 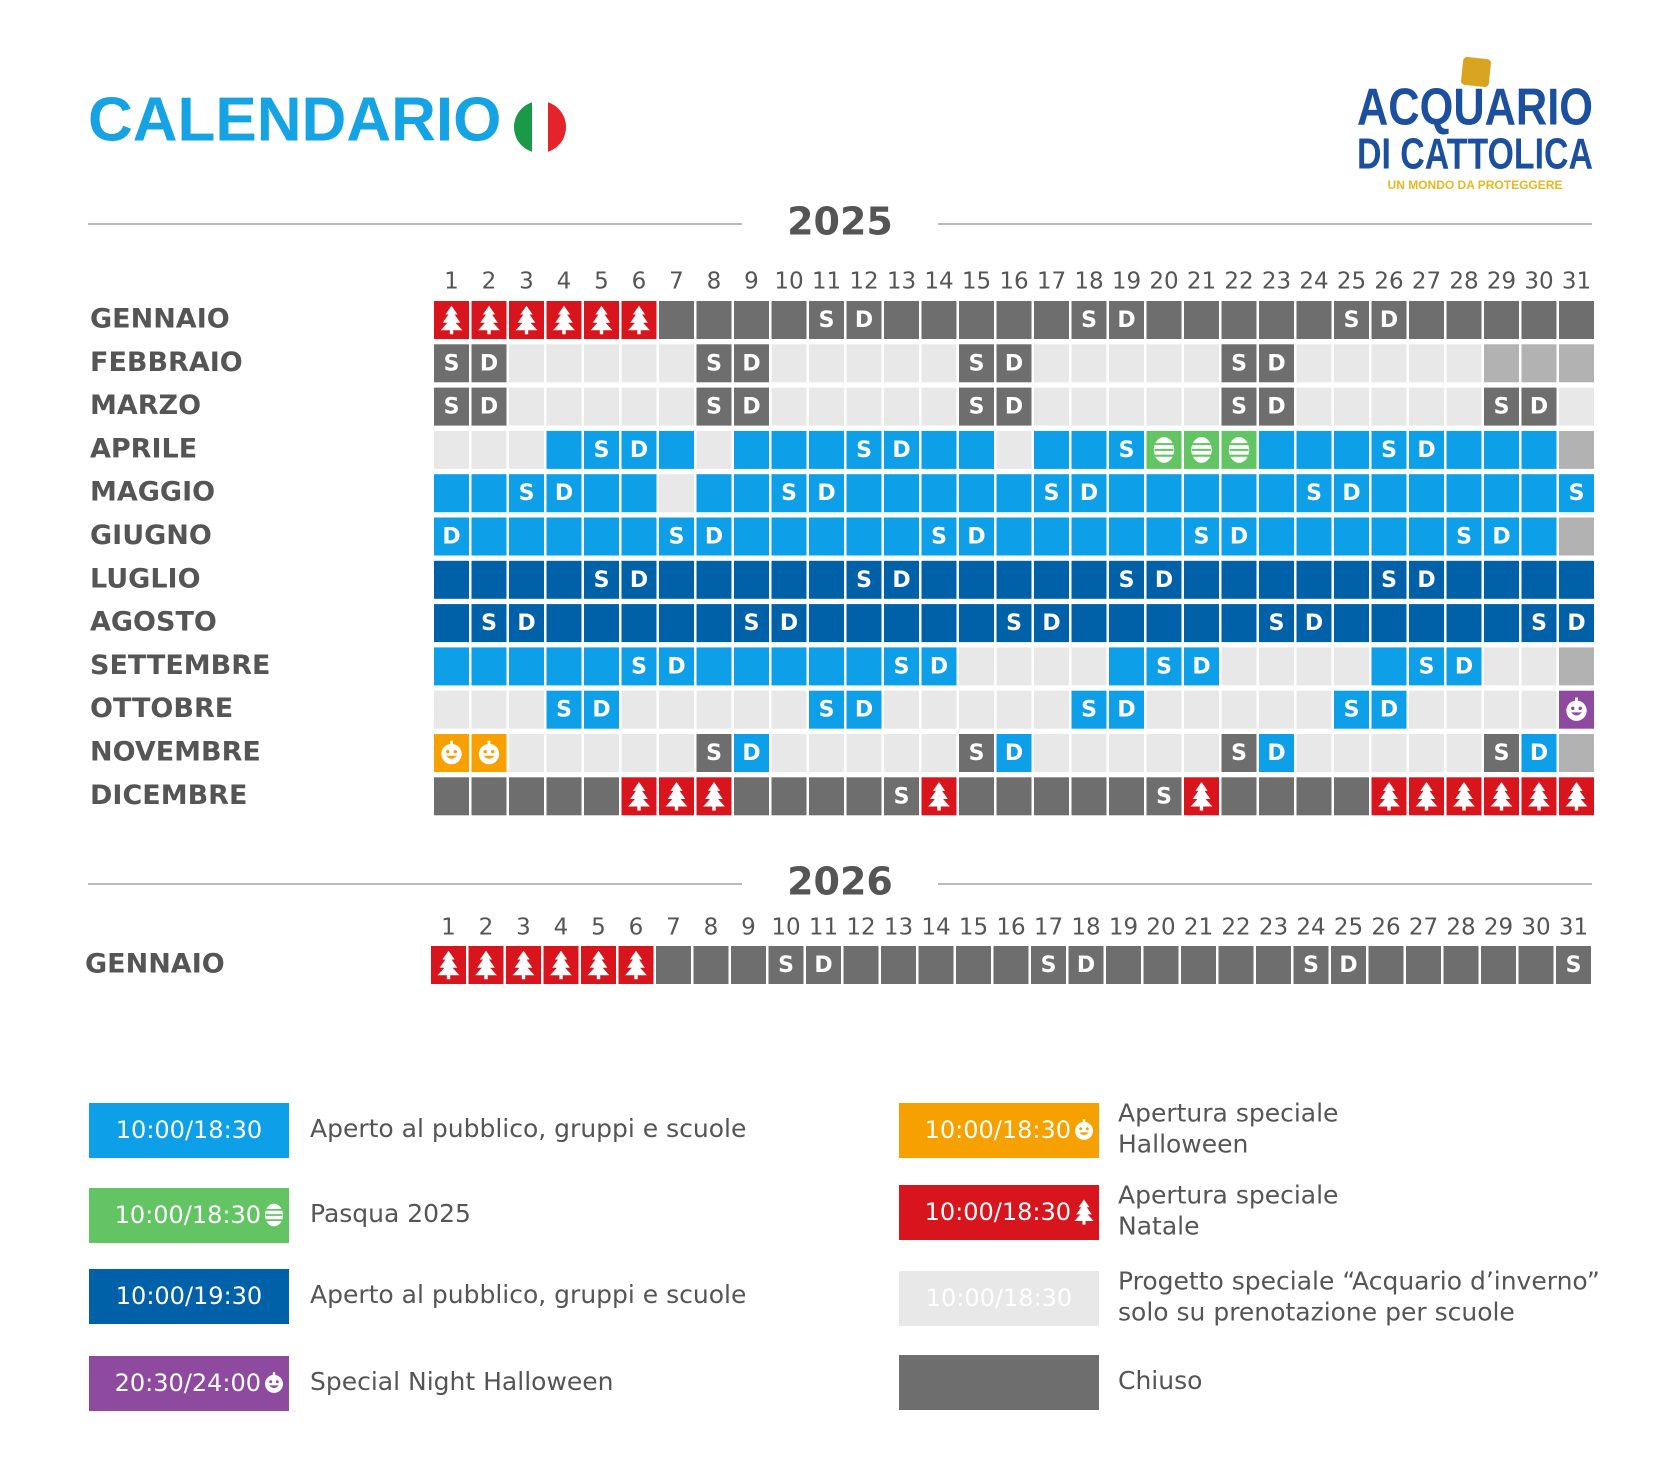 I want to click on day-number: 14, so click(x=935, y=928).